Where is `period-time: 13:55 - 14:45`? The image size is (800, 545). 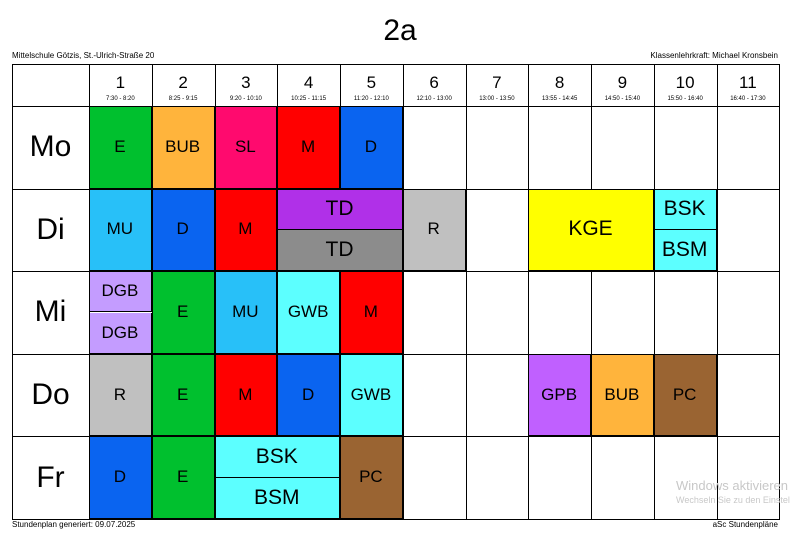 period-time: 13:55 - 14:45 is located at coordinates (559, 99).